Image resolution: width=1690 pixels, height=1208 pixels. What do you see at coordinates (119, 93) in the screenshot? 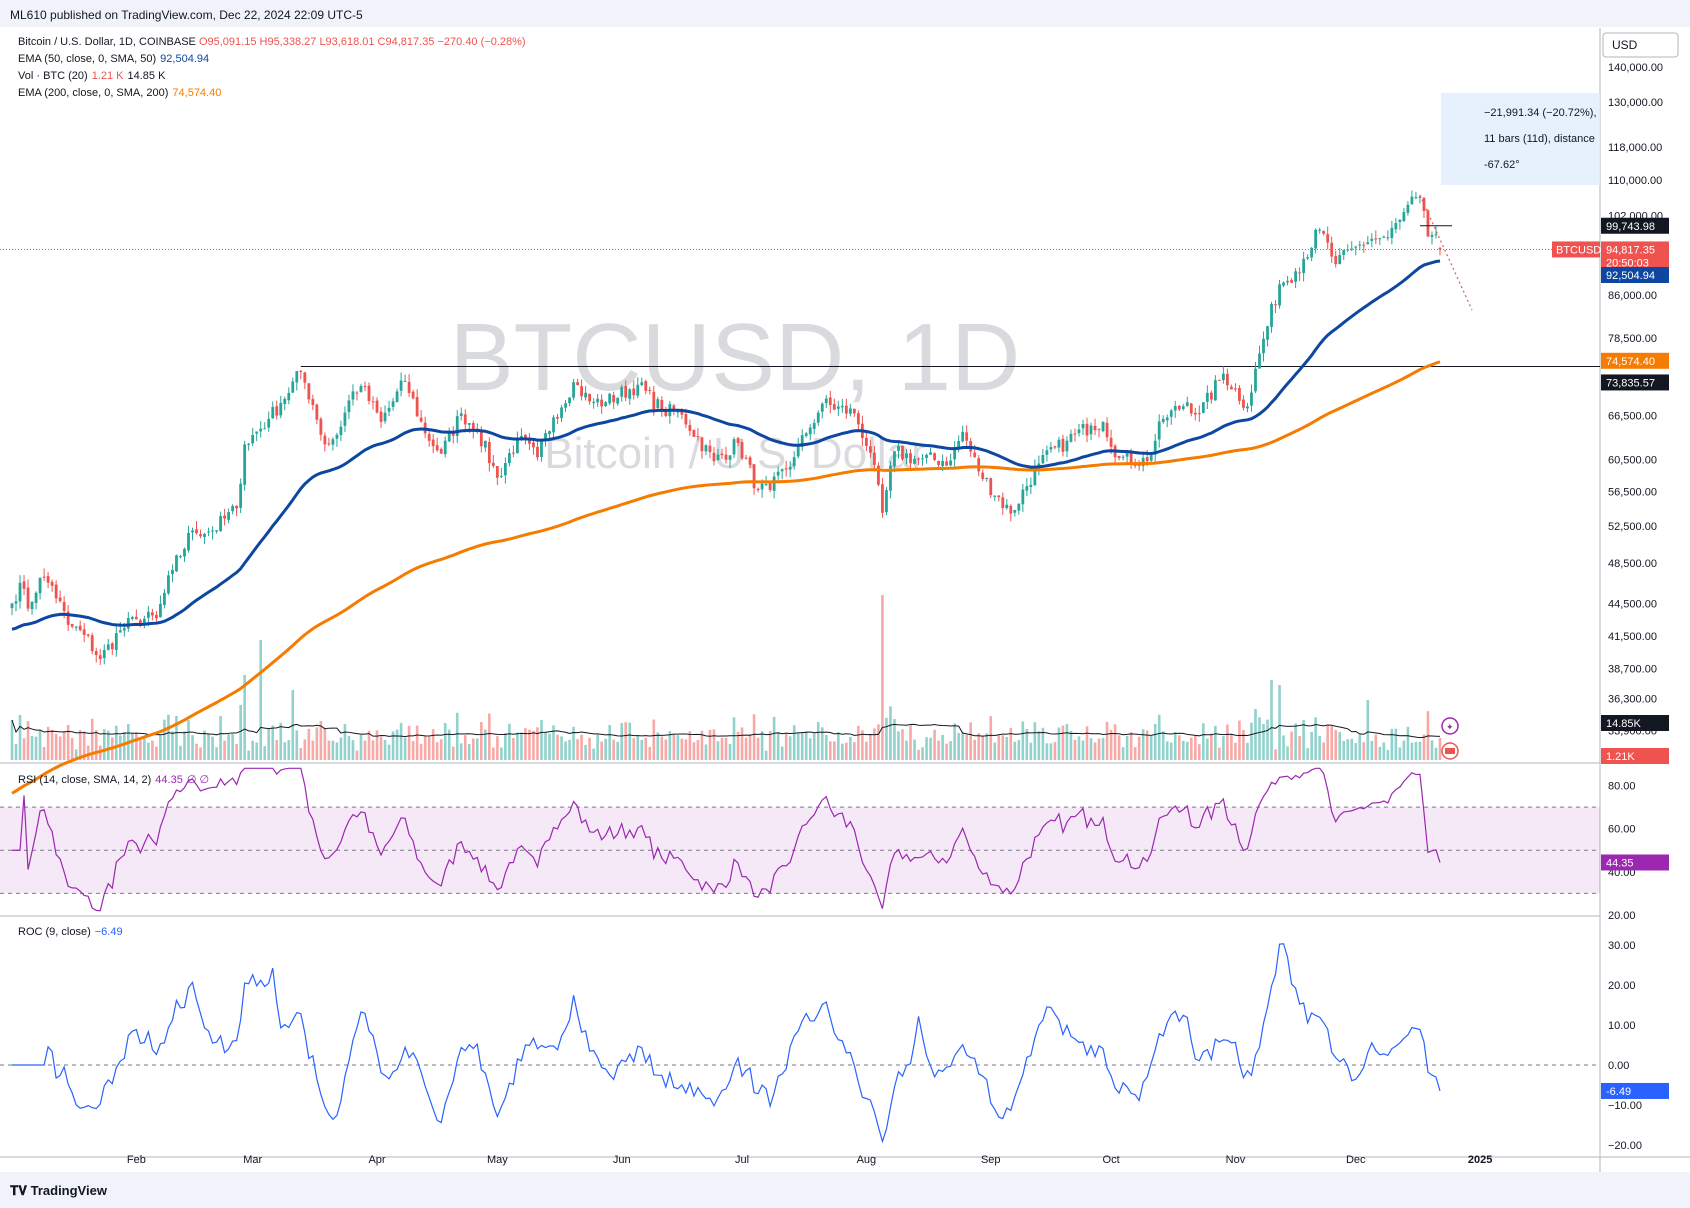
I see `legend-ema200: EMA (200, close, 0, SMA, 200) 74,574.40` at bounding box center [119, 93].